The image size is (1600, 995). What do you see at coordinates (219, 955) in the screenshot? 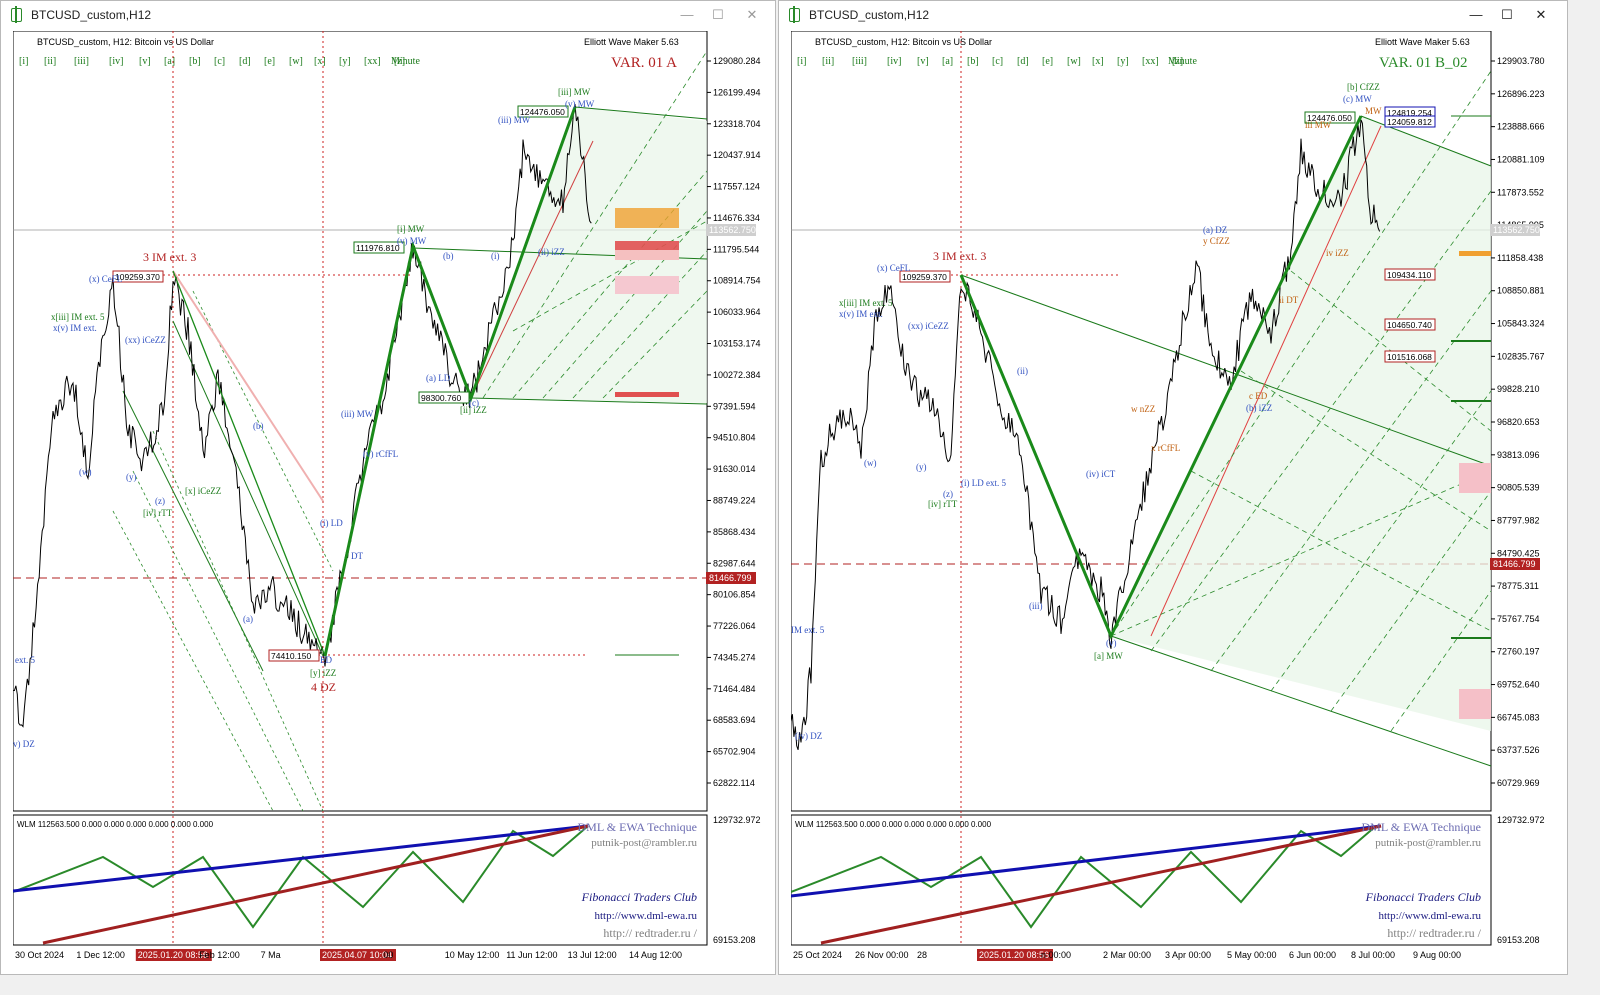
I see `time-tick: Feb 12:00` at bounding box center [219, 955].